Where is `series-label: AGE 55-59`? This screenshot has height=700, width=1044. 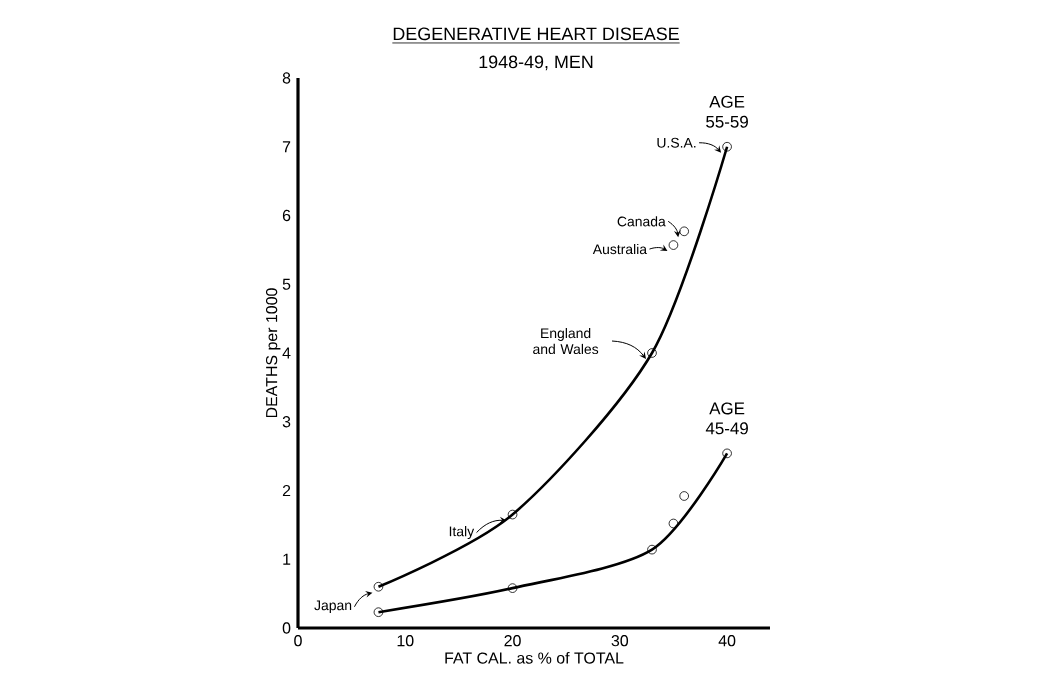
series-label: AGE 55-59 is located at coordinates (727, 111).